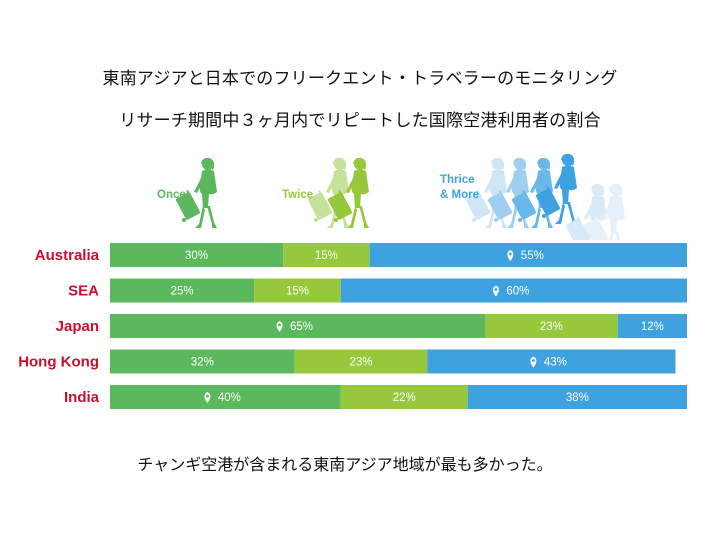  I want to click on row-label-japan: Japan, so click(77, 326).